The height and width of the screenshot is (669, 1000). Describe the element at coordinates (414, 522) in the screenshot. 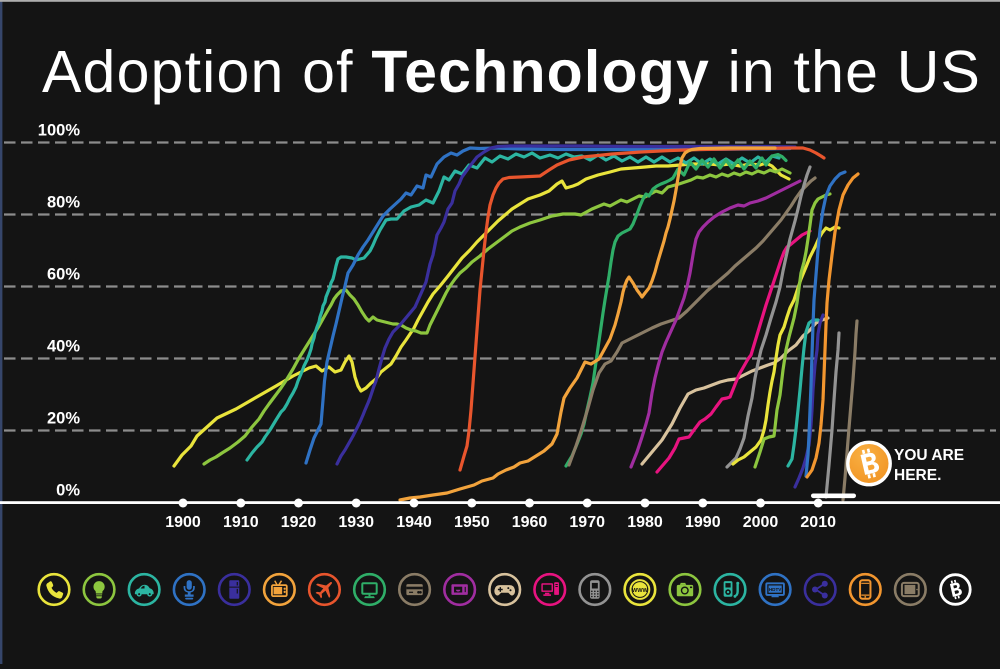

I see `svg-text: 1940` at that location.